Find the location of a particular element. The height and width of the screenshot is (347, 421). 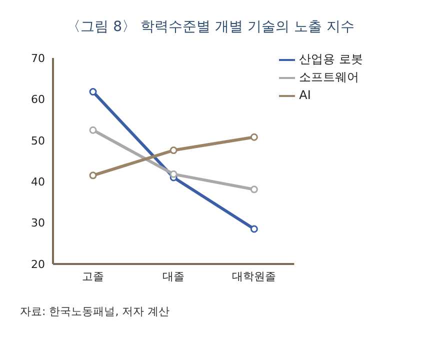

legend-label: 소프트웨어 is located at coordinates (329, 77).